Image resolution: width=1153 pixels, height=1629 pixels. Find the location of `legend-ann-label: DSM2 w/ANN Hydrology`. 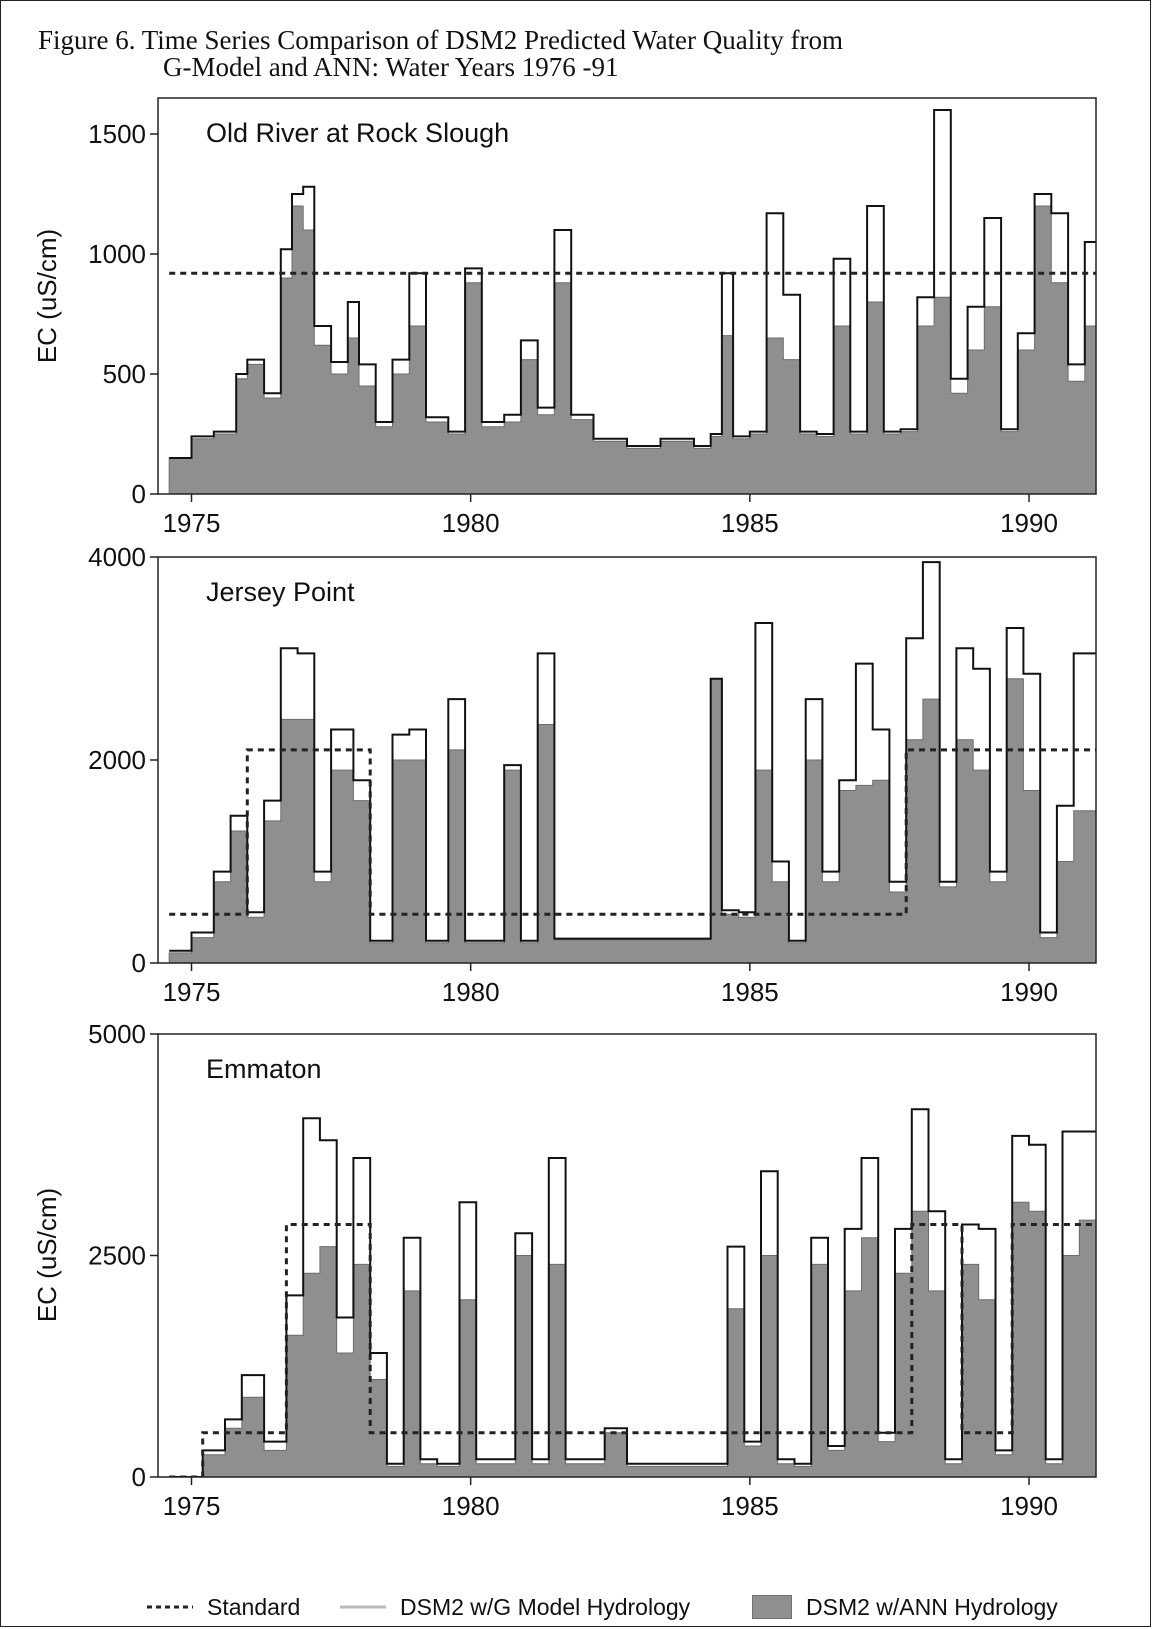

legend-ann-label: DSM2 w/ANN Hydrology is located at coordinates (932, 1606).